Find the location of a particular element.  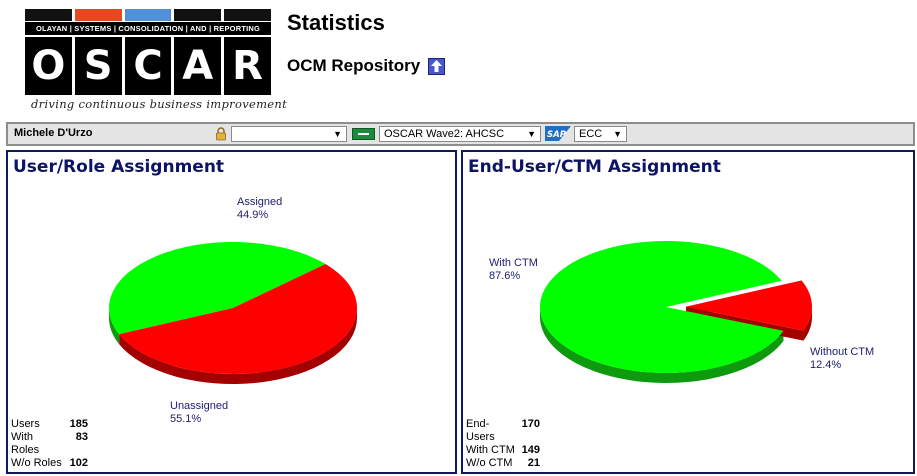

slice-percent: 55.1% is located at coordinates (186, 419).